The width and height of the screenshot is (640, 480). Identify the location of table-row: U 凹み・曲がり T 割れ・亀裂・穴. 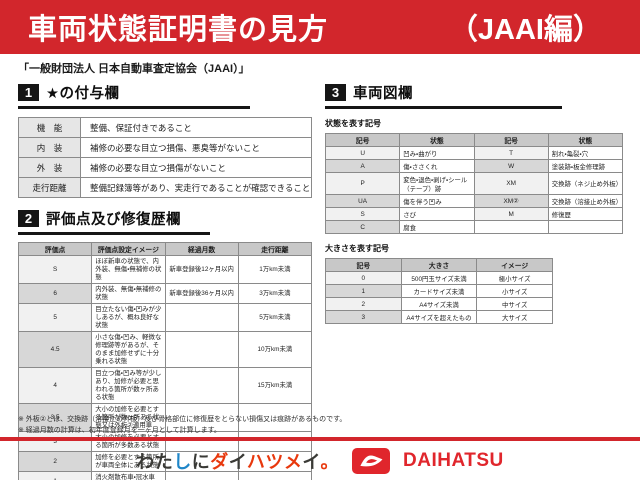
(474, 153).